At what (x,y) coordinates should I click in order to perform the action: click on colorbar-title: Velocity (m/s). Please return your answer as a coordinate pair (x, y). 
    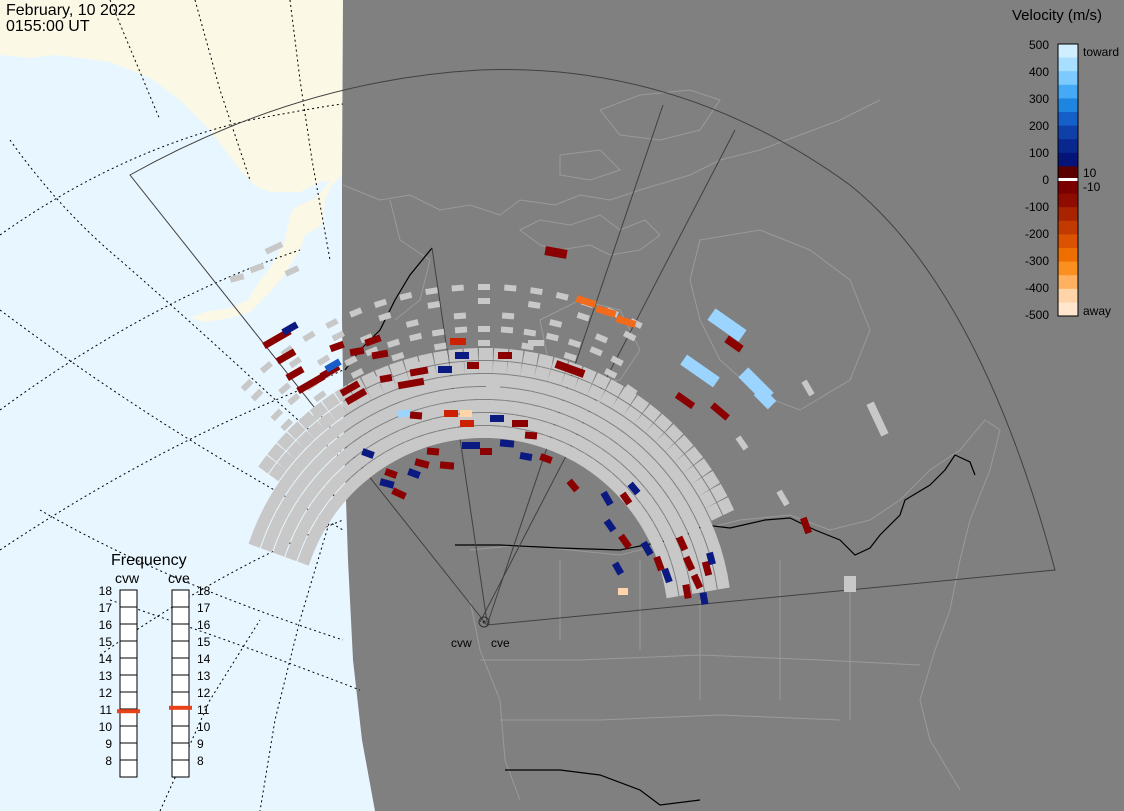
    Looking at the image, I should click on (1057, 15).